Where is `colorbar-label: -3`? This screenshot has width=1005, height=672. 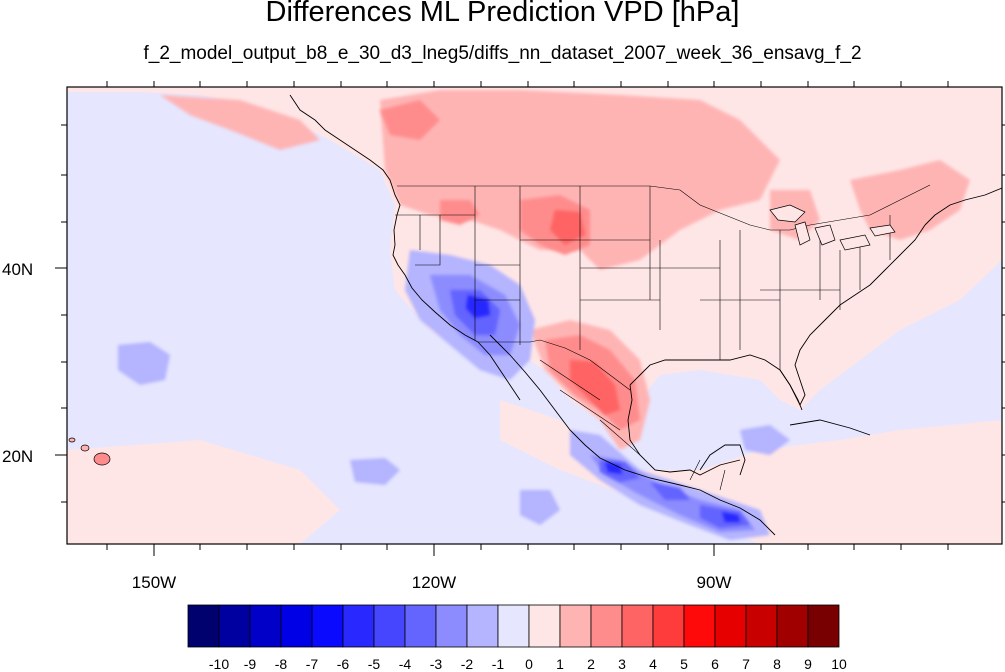 colorbar-label: -3 is located at coordinates (436, 664).